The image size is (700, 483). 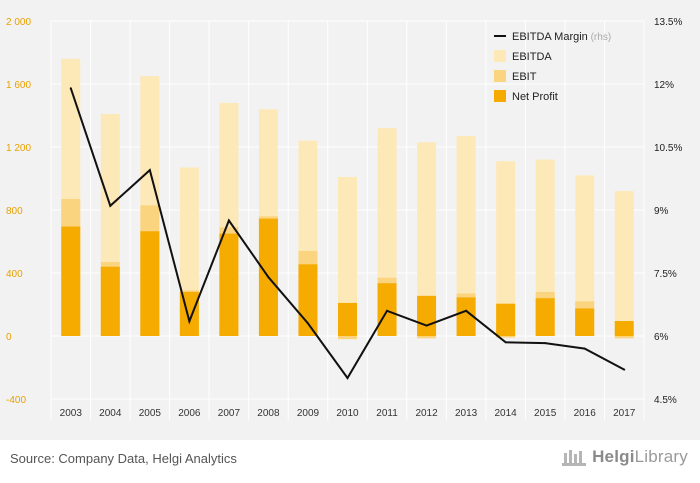 What do you see at coordinates (664, 85) in the screenshot?
I see `right-axis-tick-label: 12%` at bounding box center [664, 85].